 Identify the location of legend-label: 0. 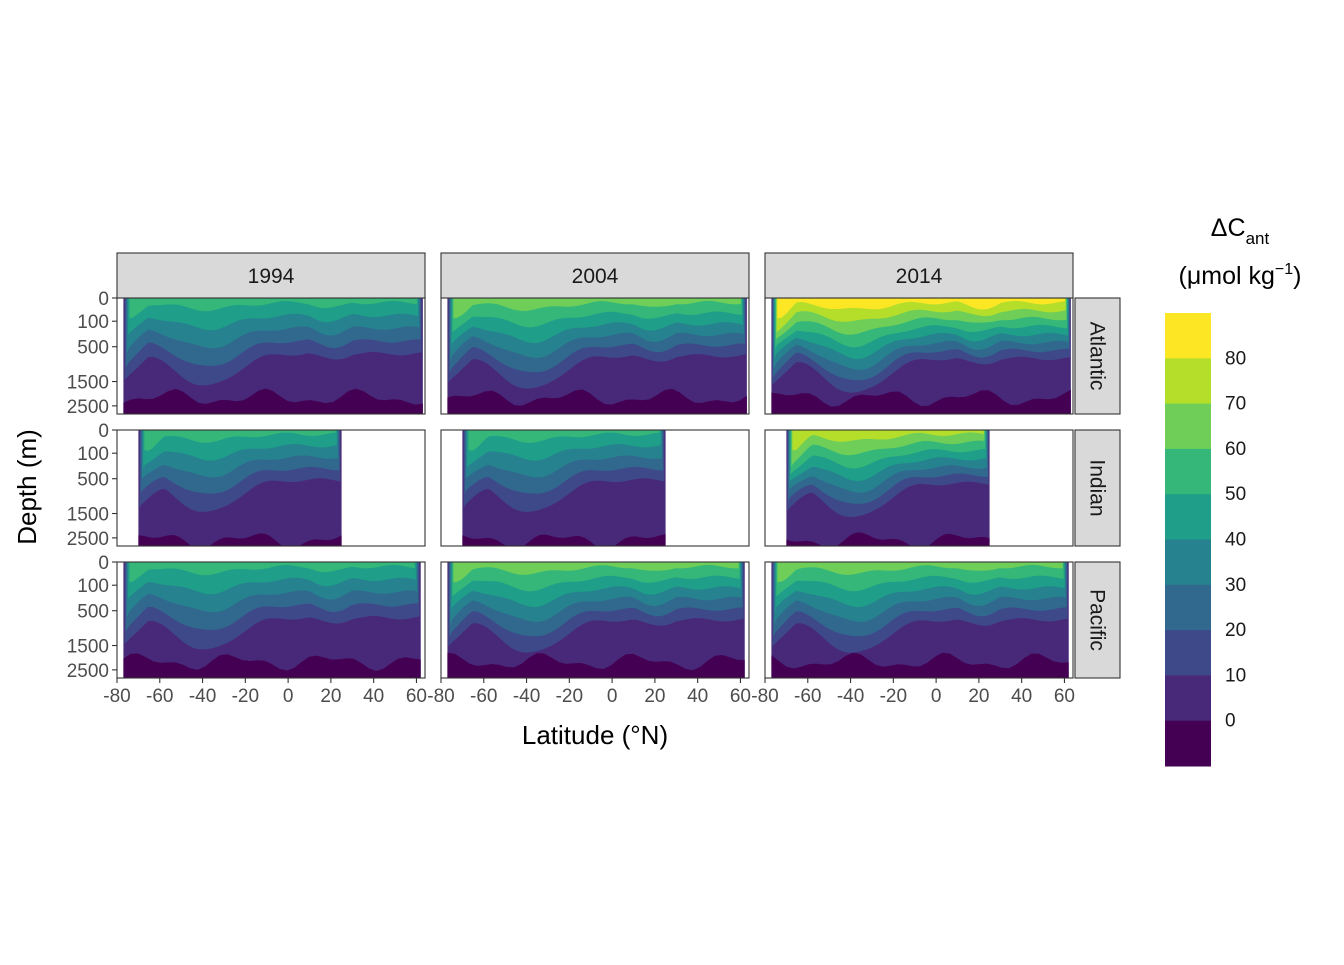
(1230, 721).